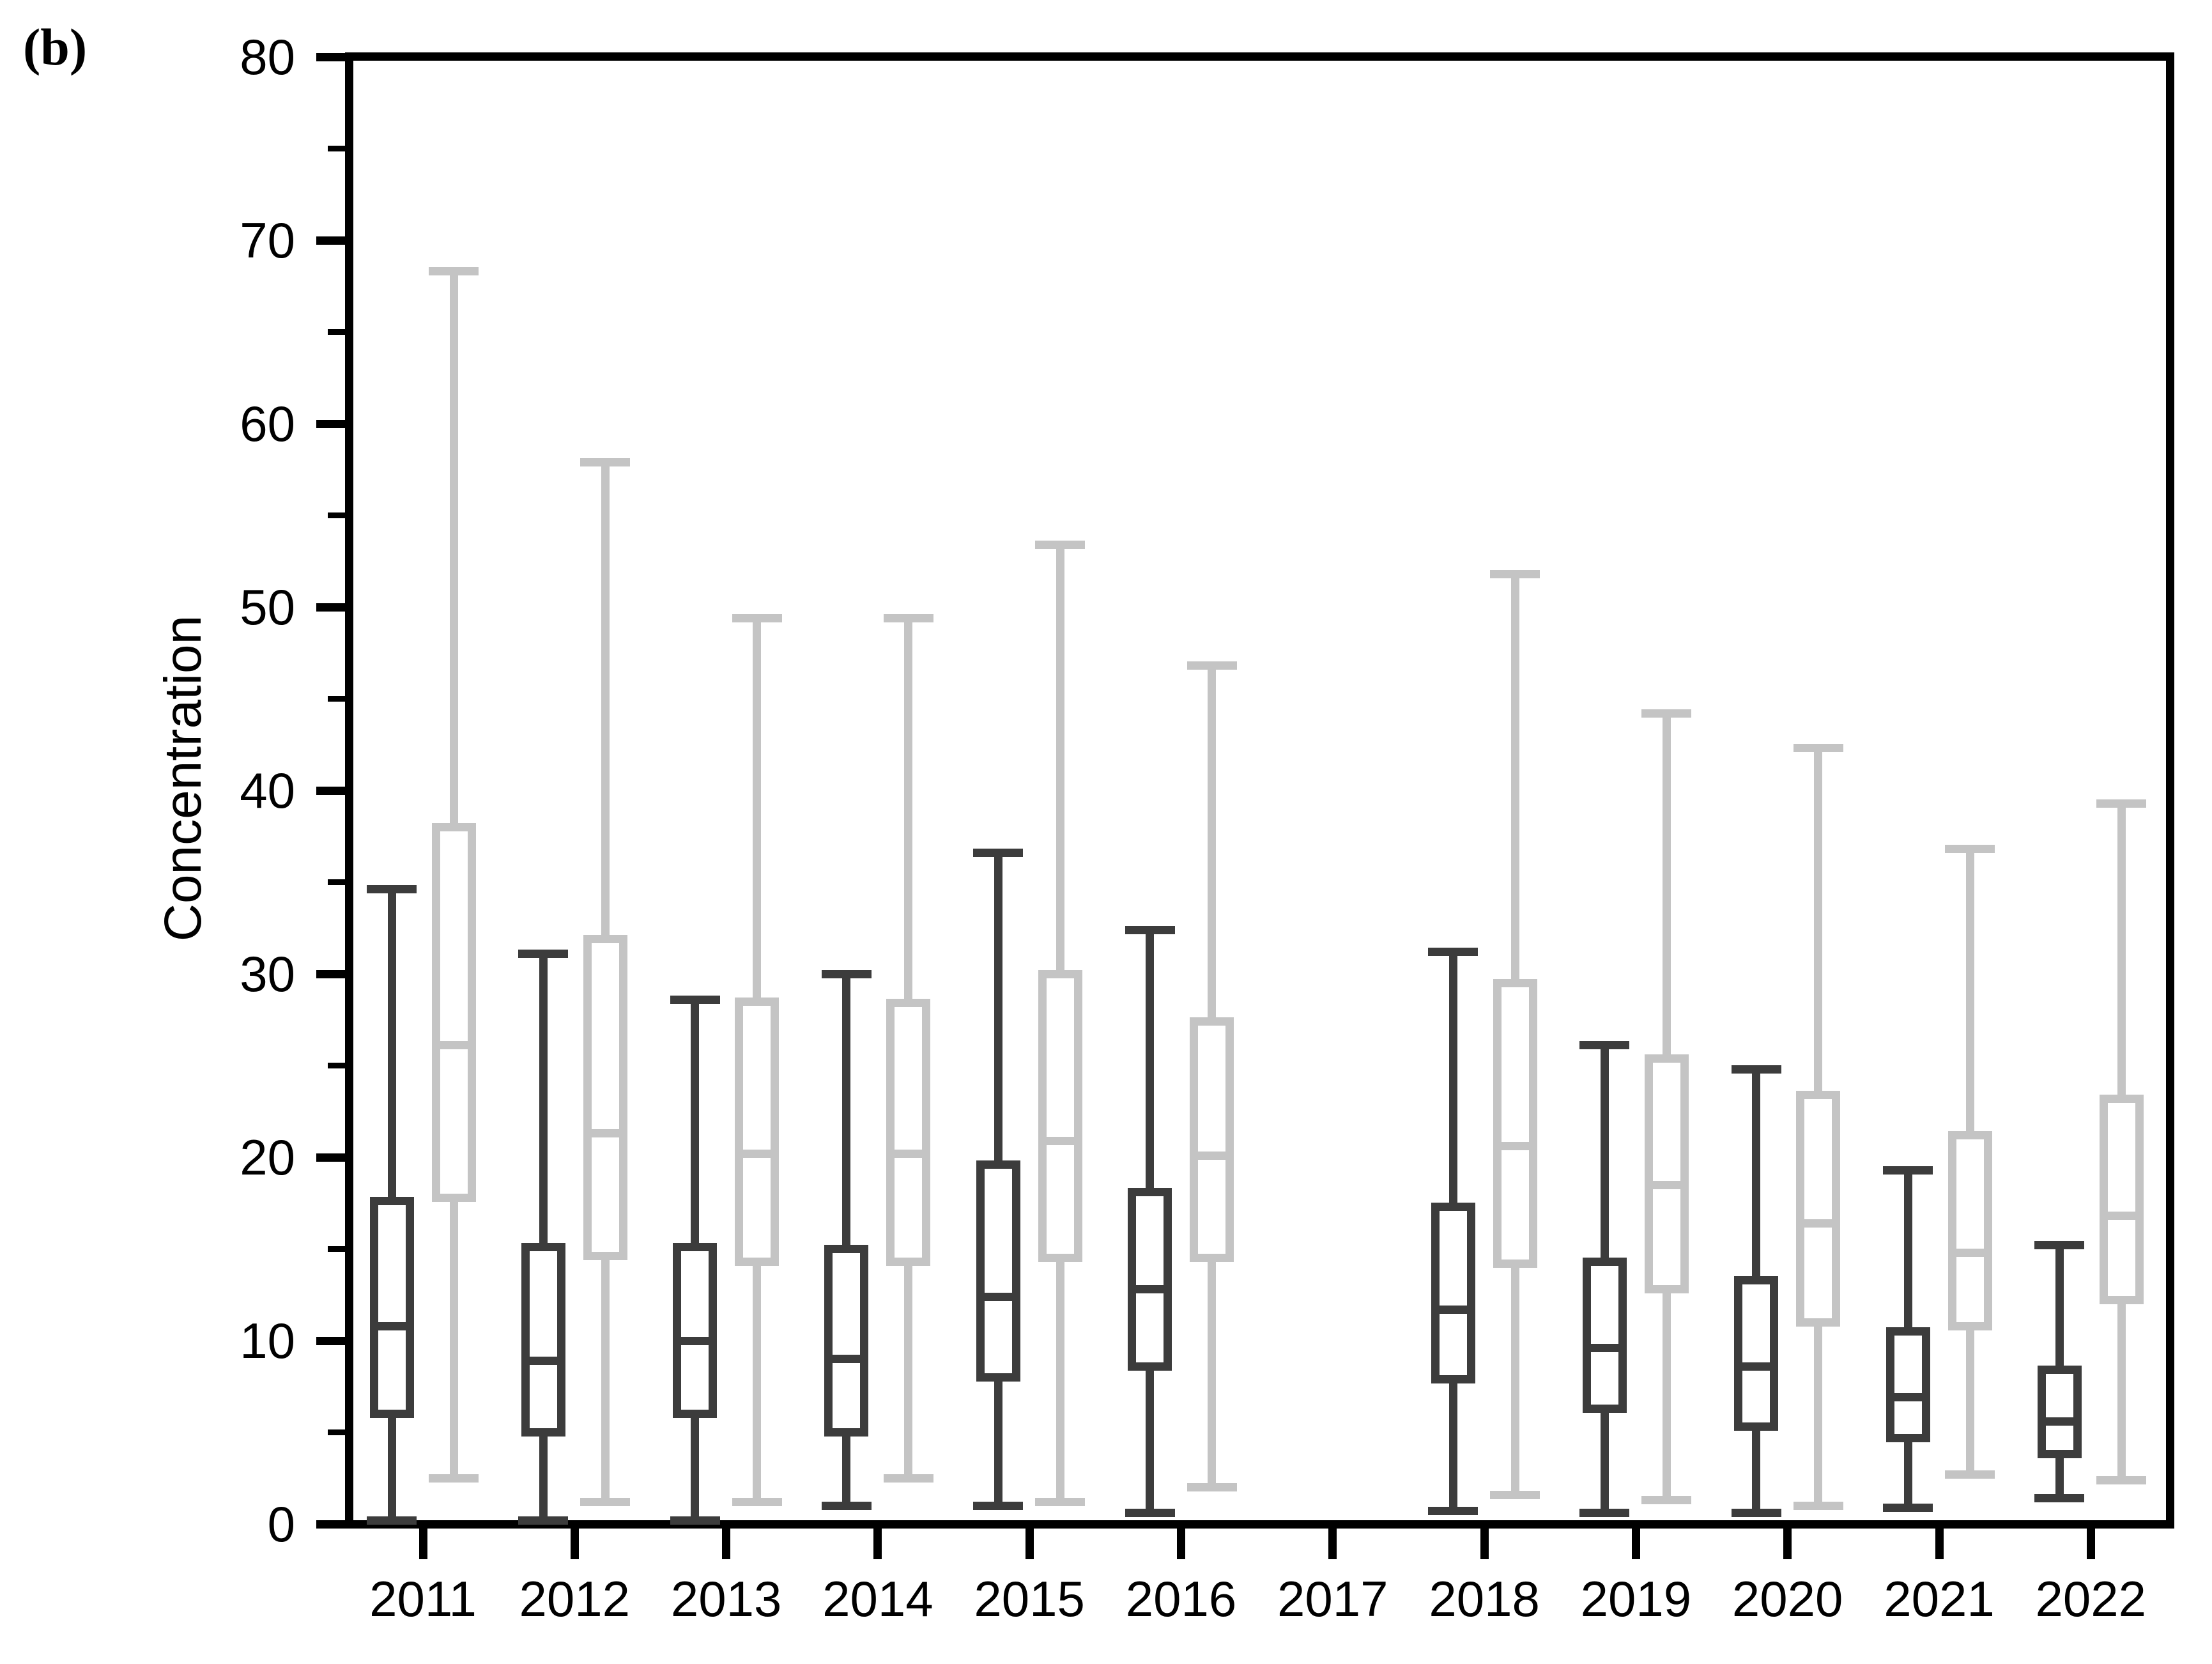 The width and height of the screenshot is (2212, 1664). I want to click on x-tick-label: 2014, so click(877, 1599).